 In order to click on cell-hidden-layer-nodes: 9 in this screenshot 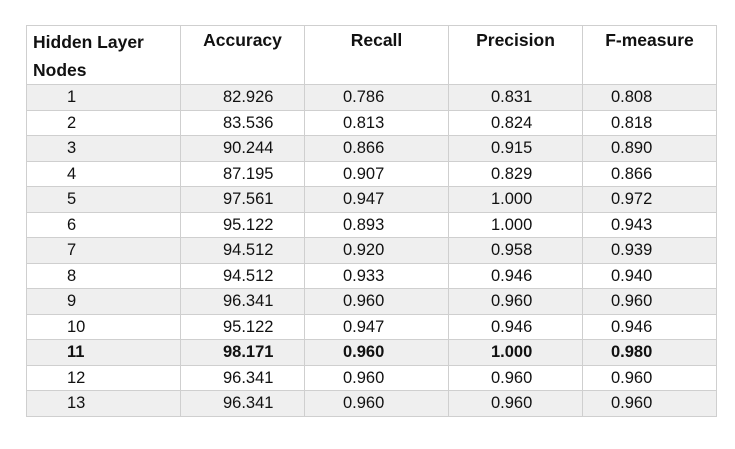, I will do `click(103, 301)`.